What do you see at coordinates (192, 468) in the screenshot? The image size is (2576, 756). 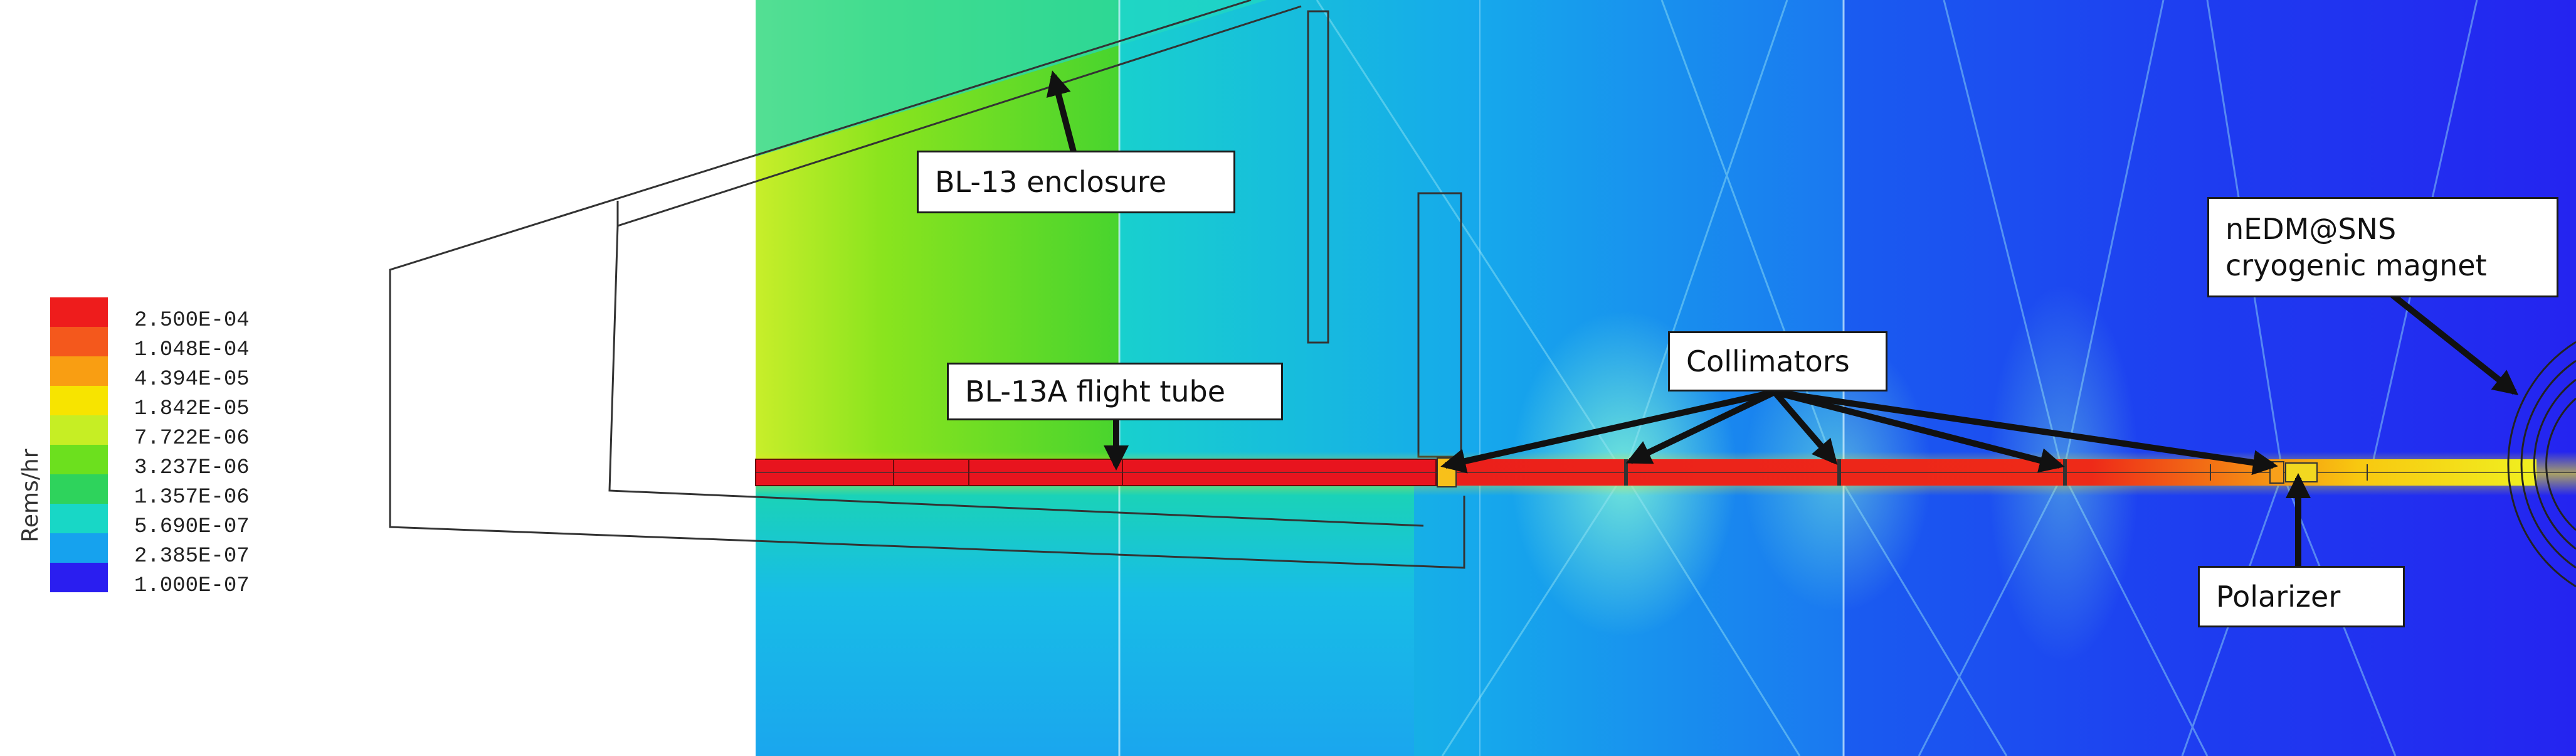 I see `legend-label: 3.237E-06` at bounding box center [192, 468].